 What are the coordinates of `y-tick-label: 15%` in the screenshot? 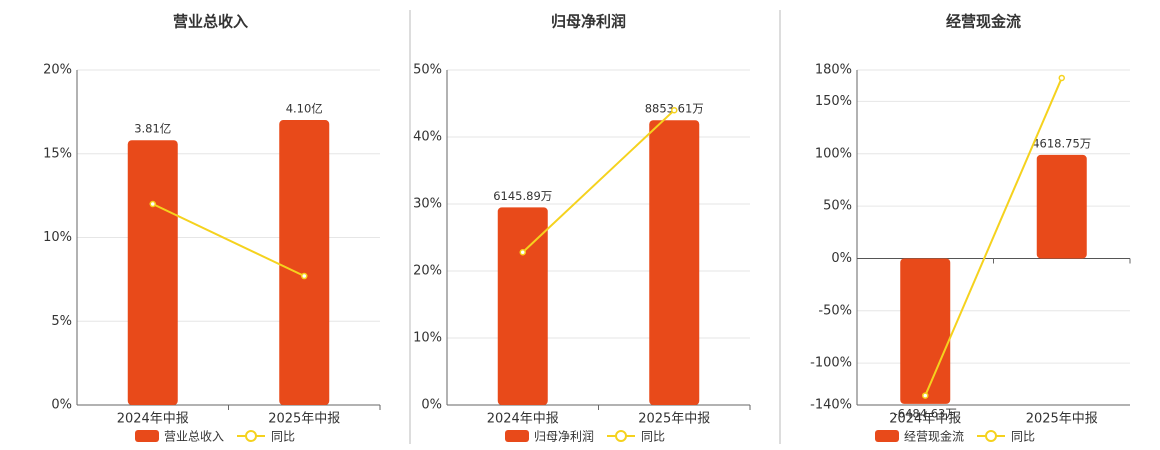 It's located at (57, 153).